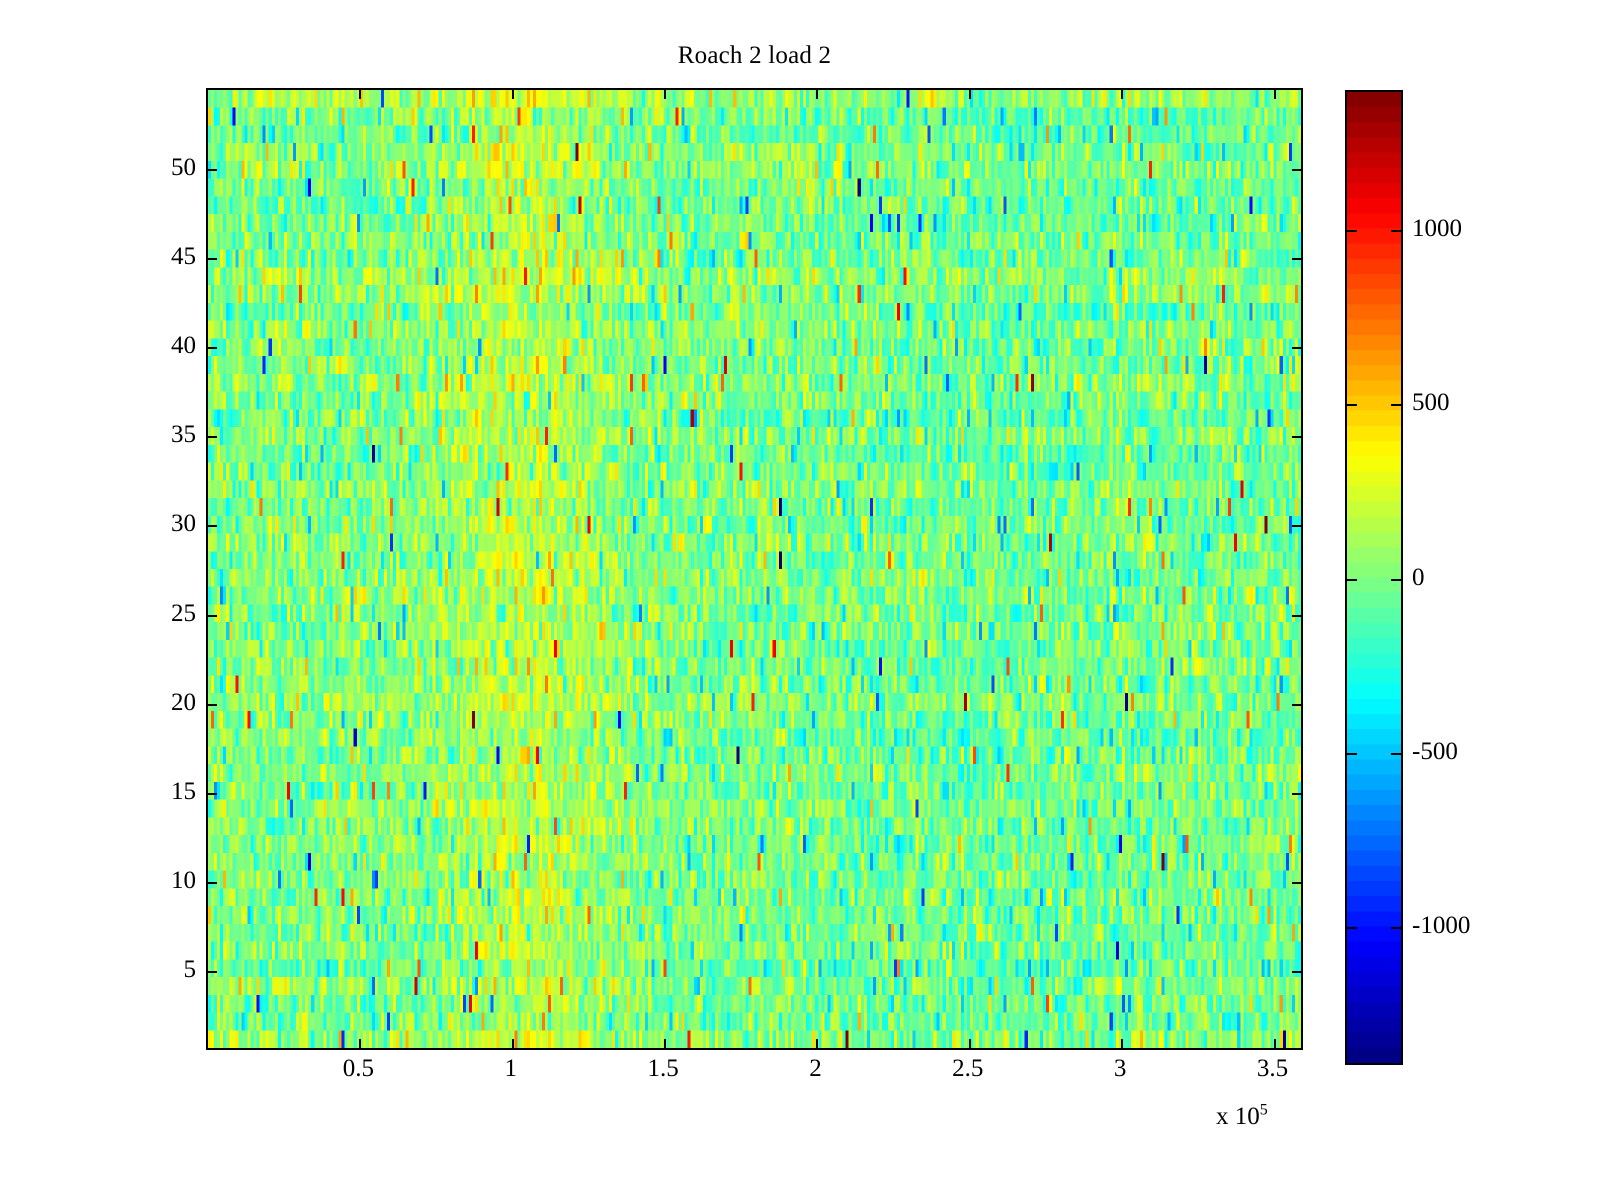  I want to click on colorbar-tick-label: 1000, so click(1437, 229).